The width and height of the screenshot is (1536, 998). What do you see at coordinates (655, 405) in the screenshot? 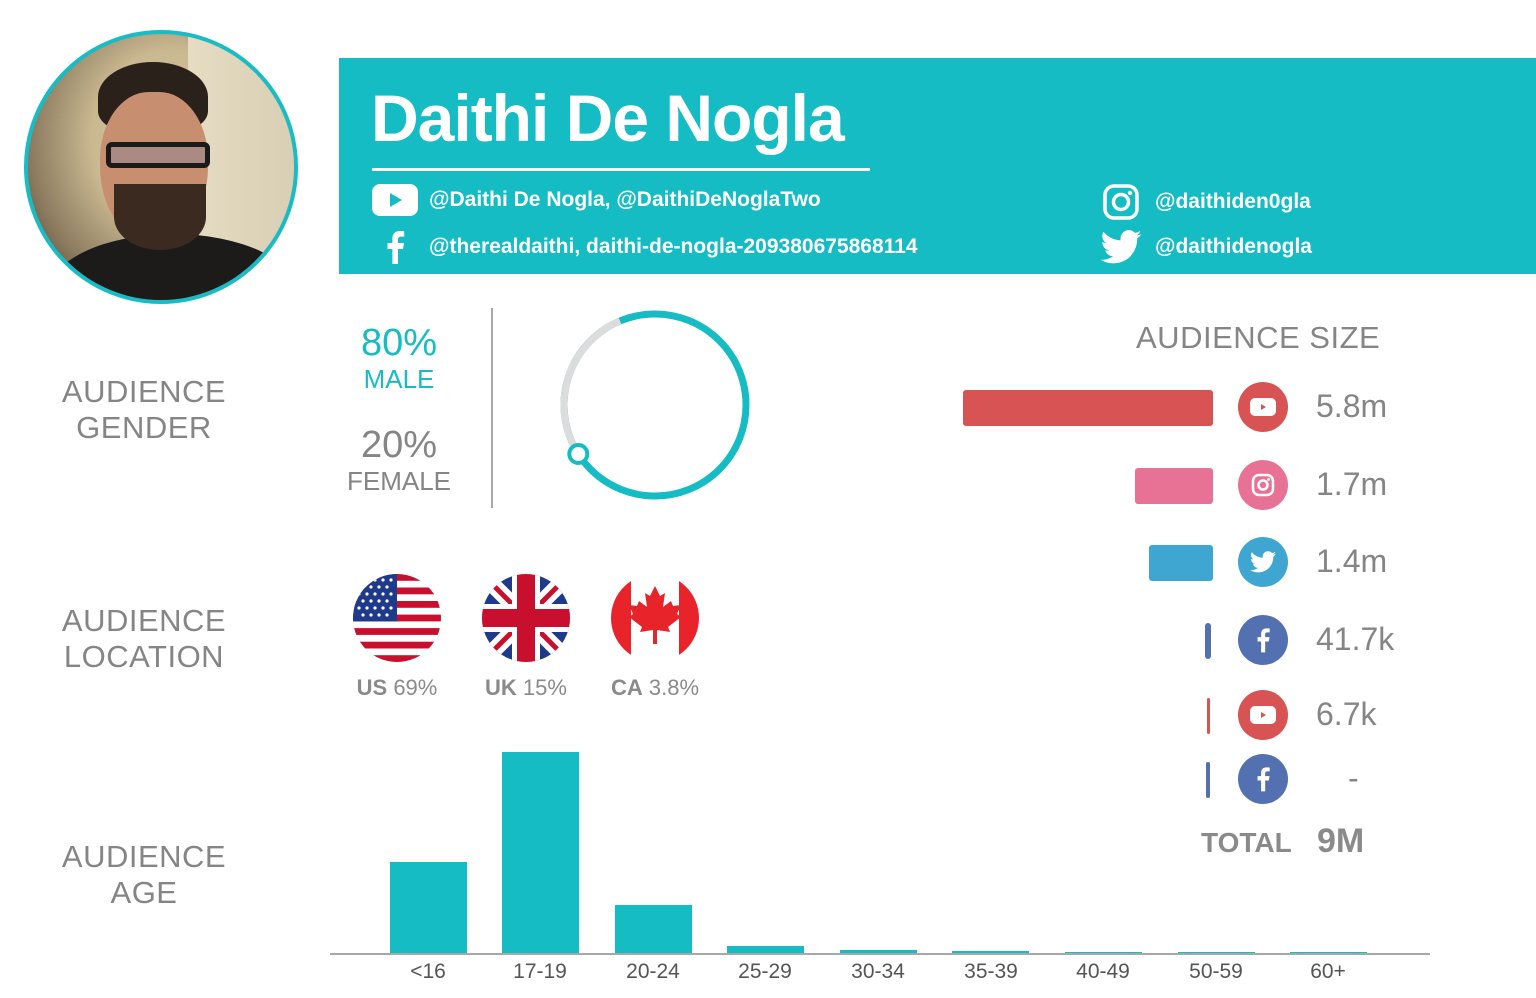
I see `gender-donut-chart` at bounding box center [655, 405].